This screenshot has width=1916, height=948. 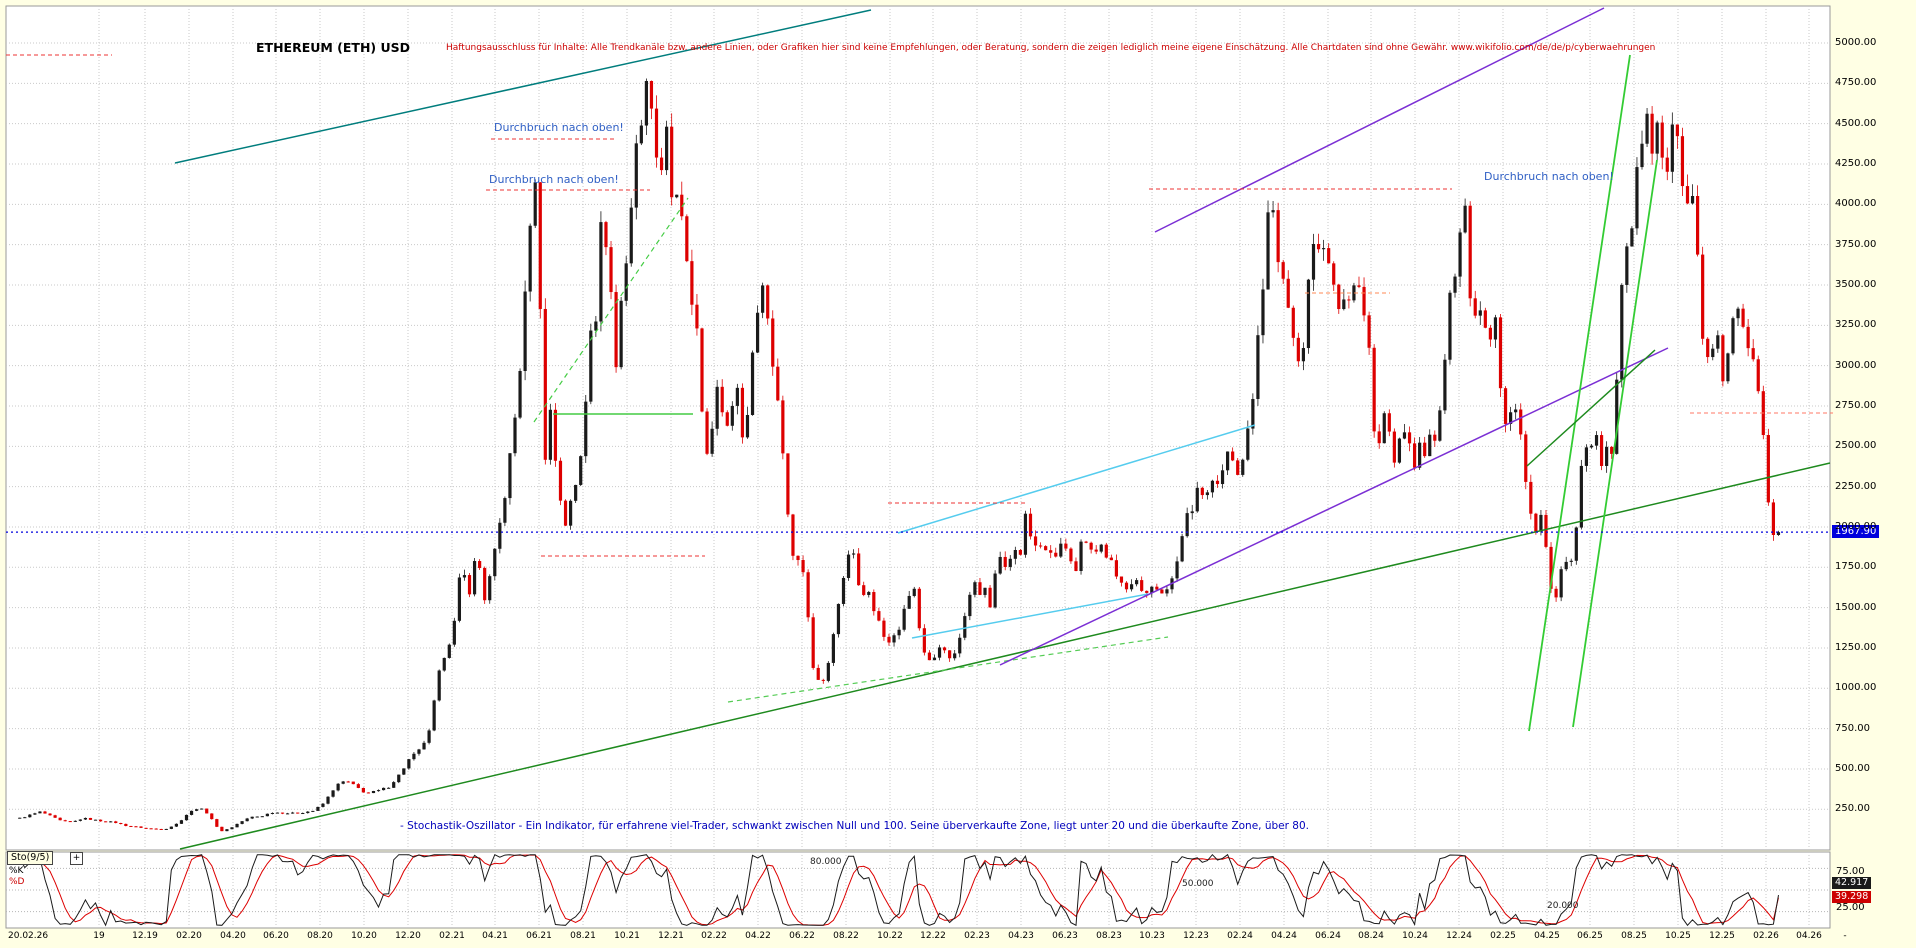 I want to click on green-dashed-2022-support, so click(x=948, y=669).